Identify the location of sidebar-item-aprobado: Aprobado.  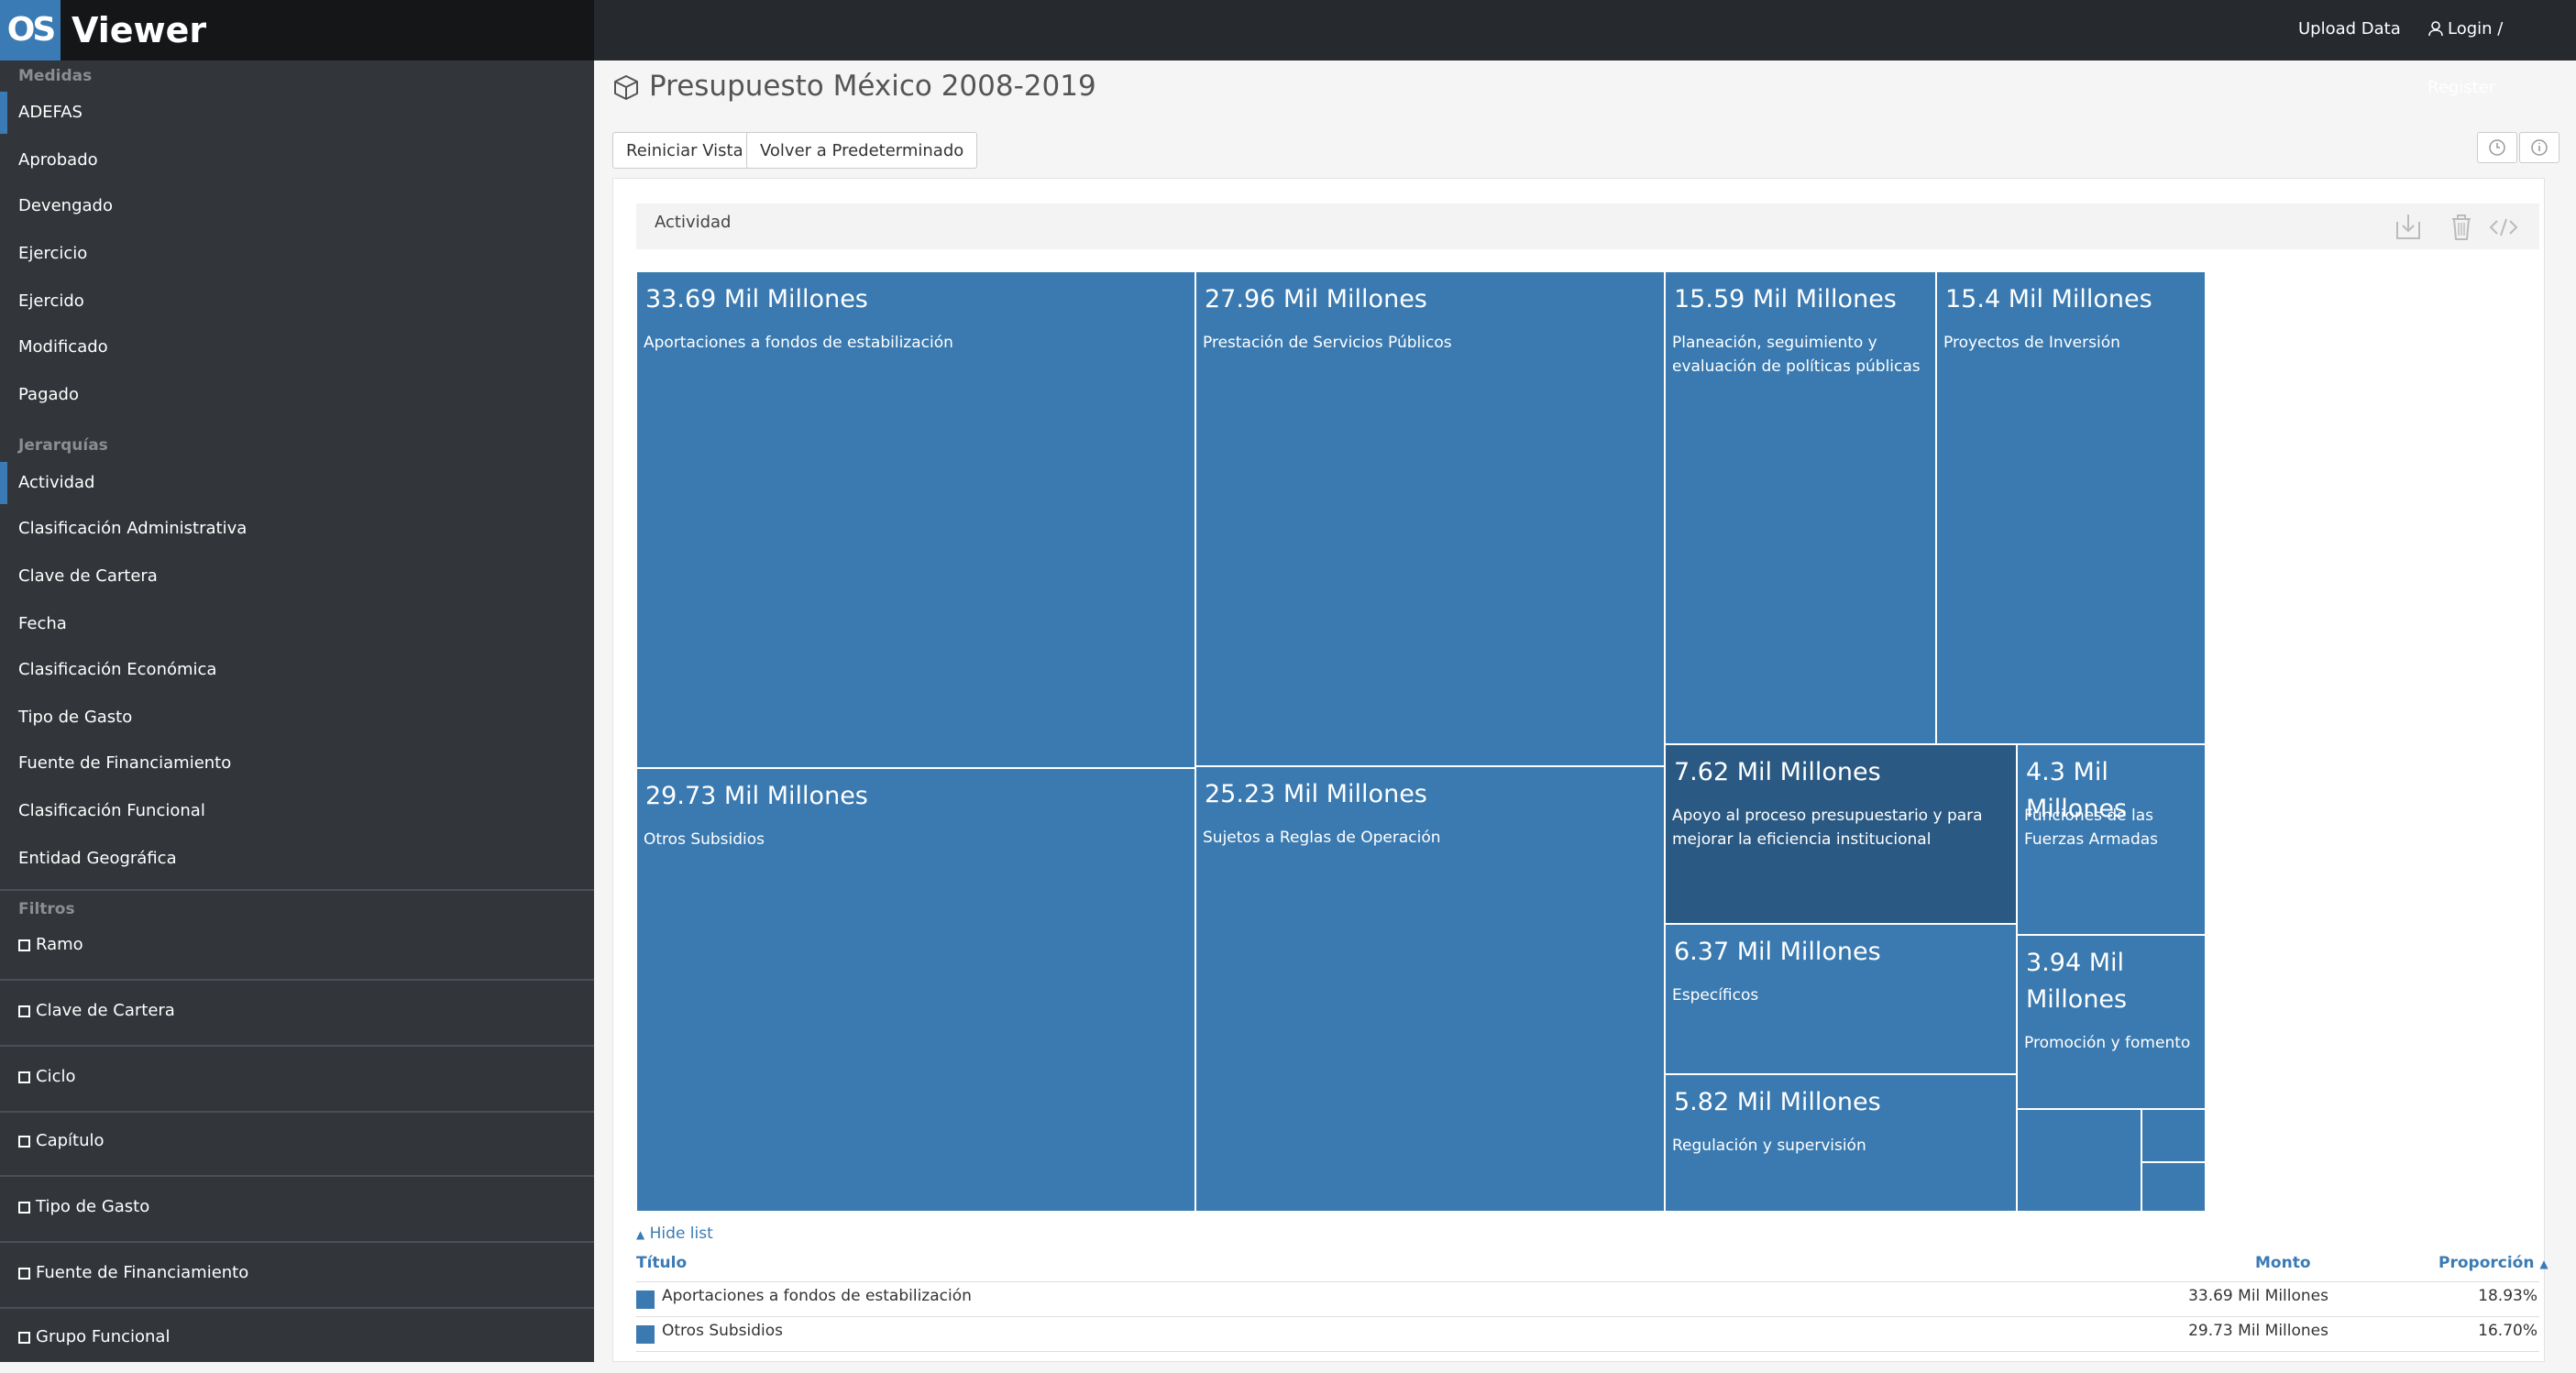
(58, 160).